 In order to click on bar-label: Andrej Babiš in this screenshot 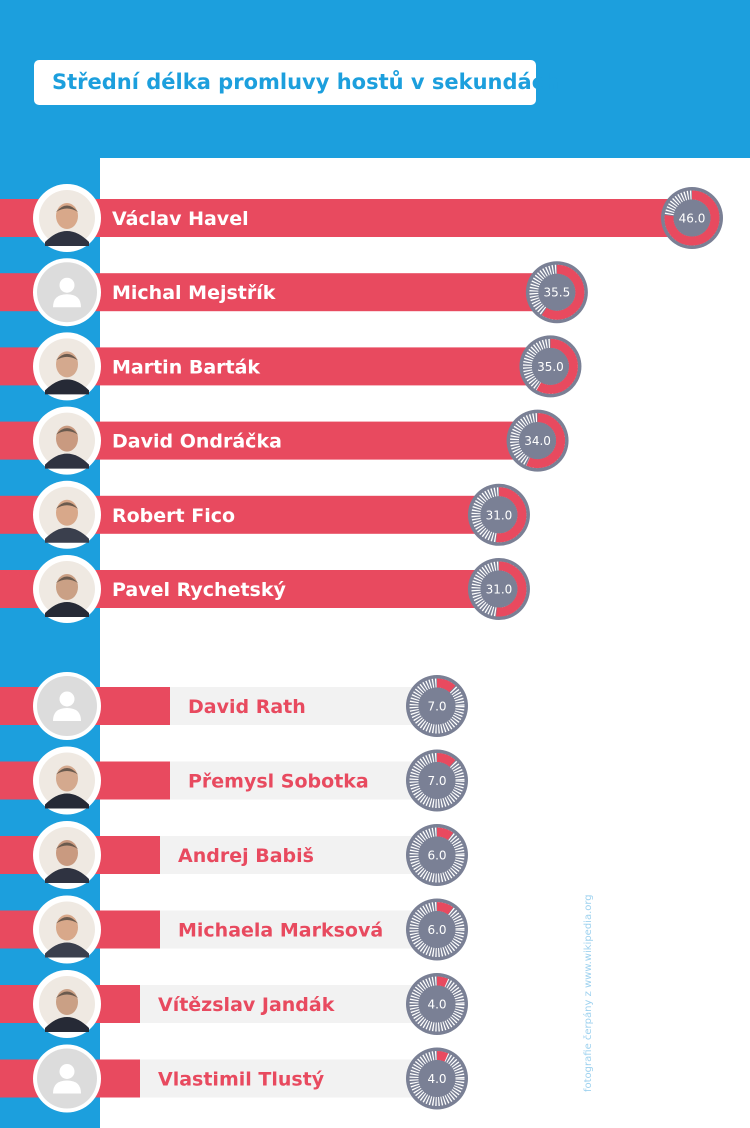, I will do `click(246, 856)`.